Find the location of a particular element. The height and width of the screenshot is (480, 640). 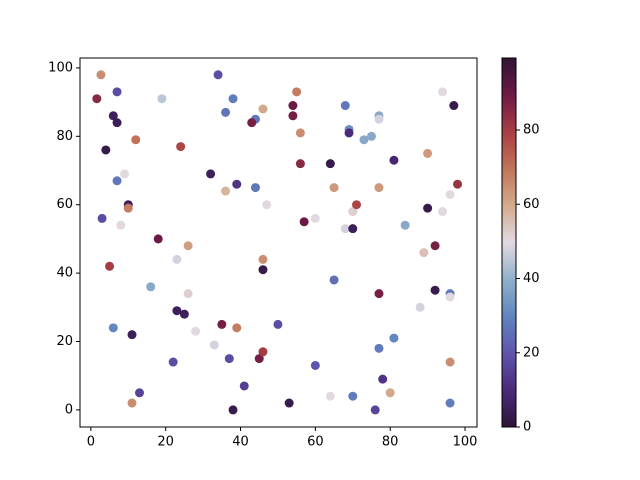

colorbar-tick-label: 40 is located at coordinates (531, 278).